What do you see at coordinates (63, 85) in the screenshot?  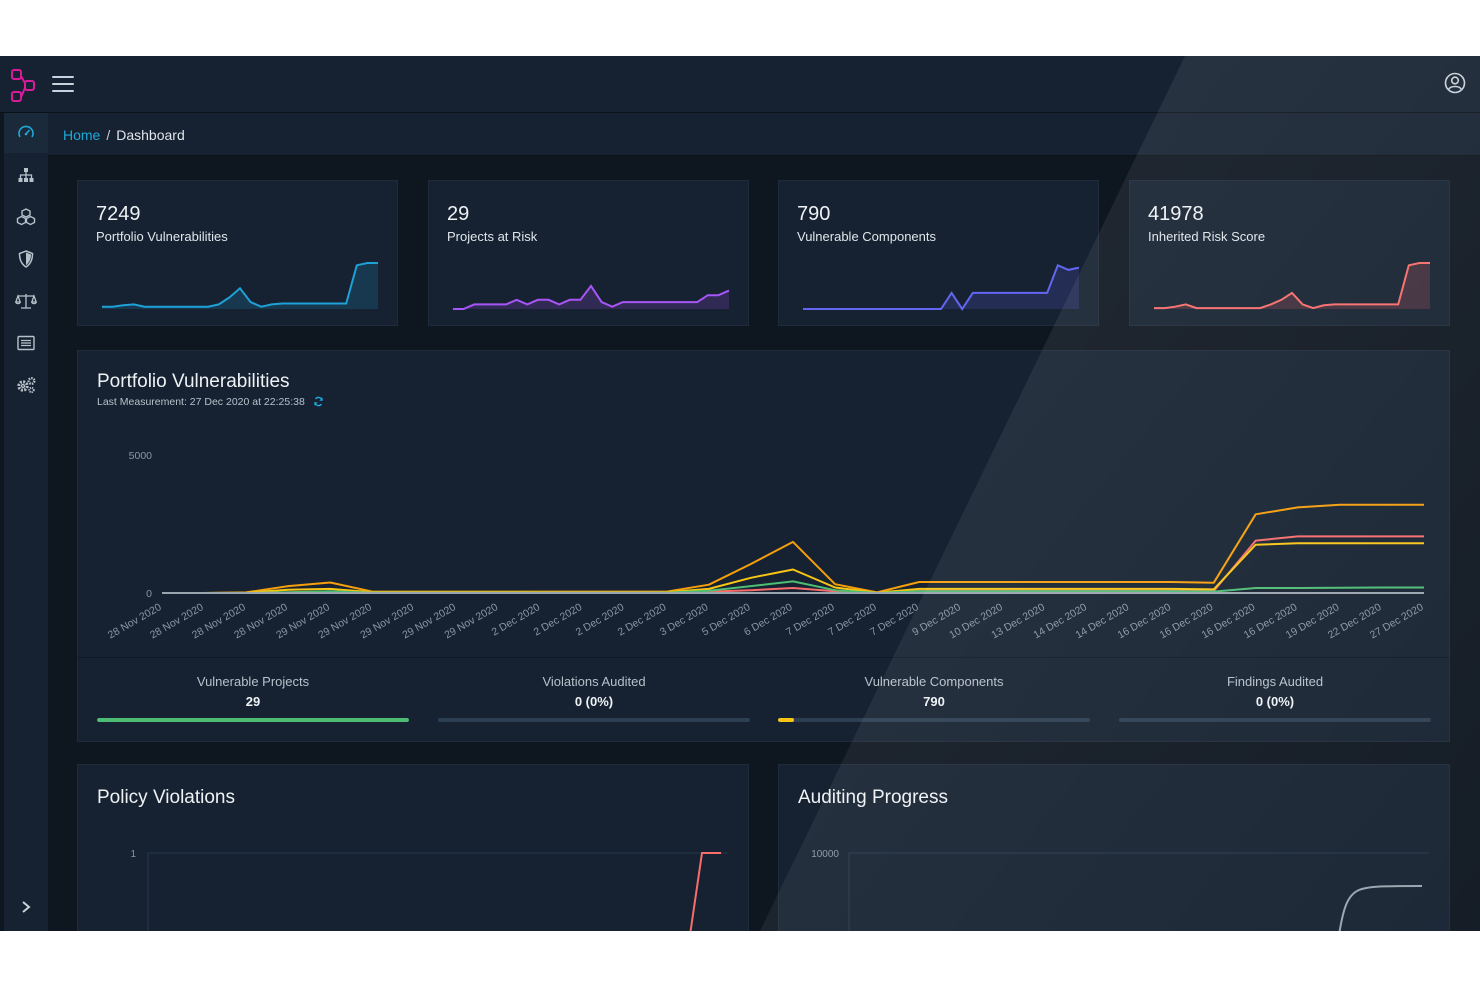 I see `hamburger-icon` at bounding box center [63, 85].